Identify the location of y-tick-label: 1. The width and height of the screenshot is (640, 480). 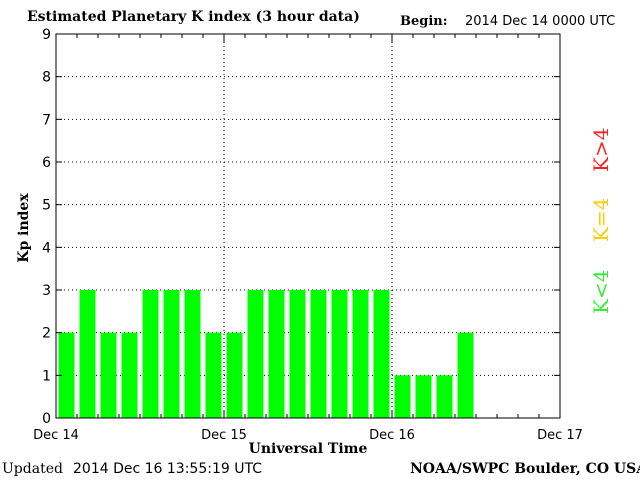
(46, 376).